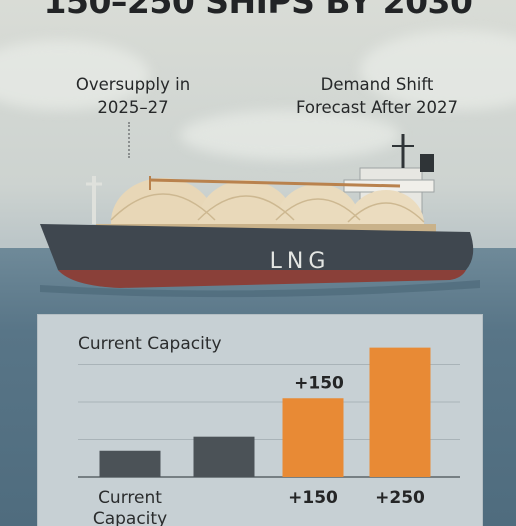 This screenshot has width=516, height=526. What do you see at coordinates (257, 253) in the screenshot?
I see `ship-hull` at bounding box center [257, 253].